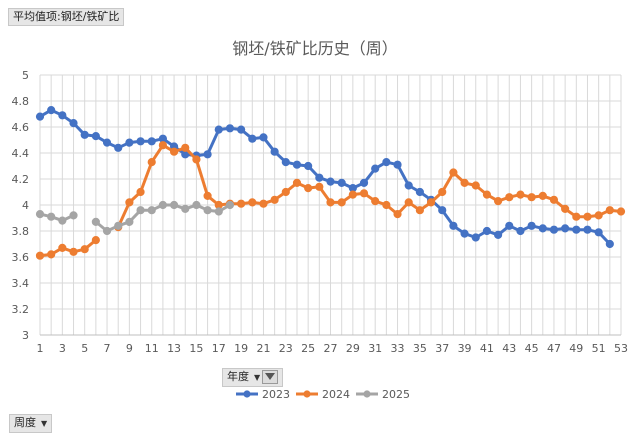  I want to click on pivot-year-field-button: 年度 ▼, so click(253, 377).